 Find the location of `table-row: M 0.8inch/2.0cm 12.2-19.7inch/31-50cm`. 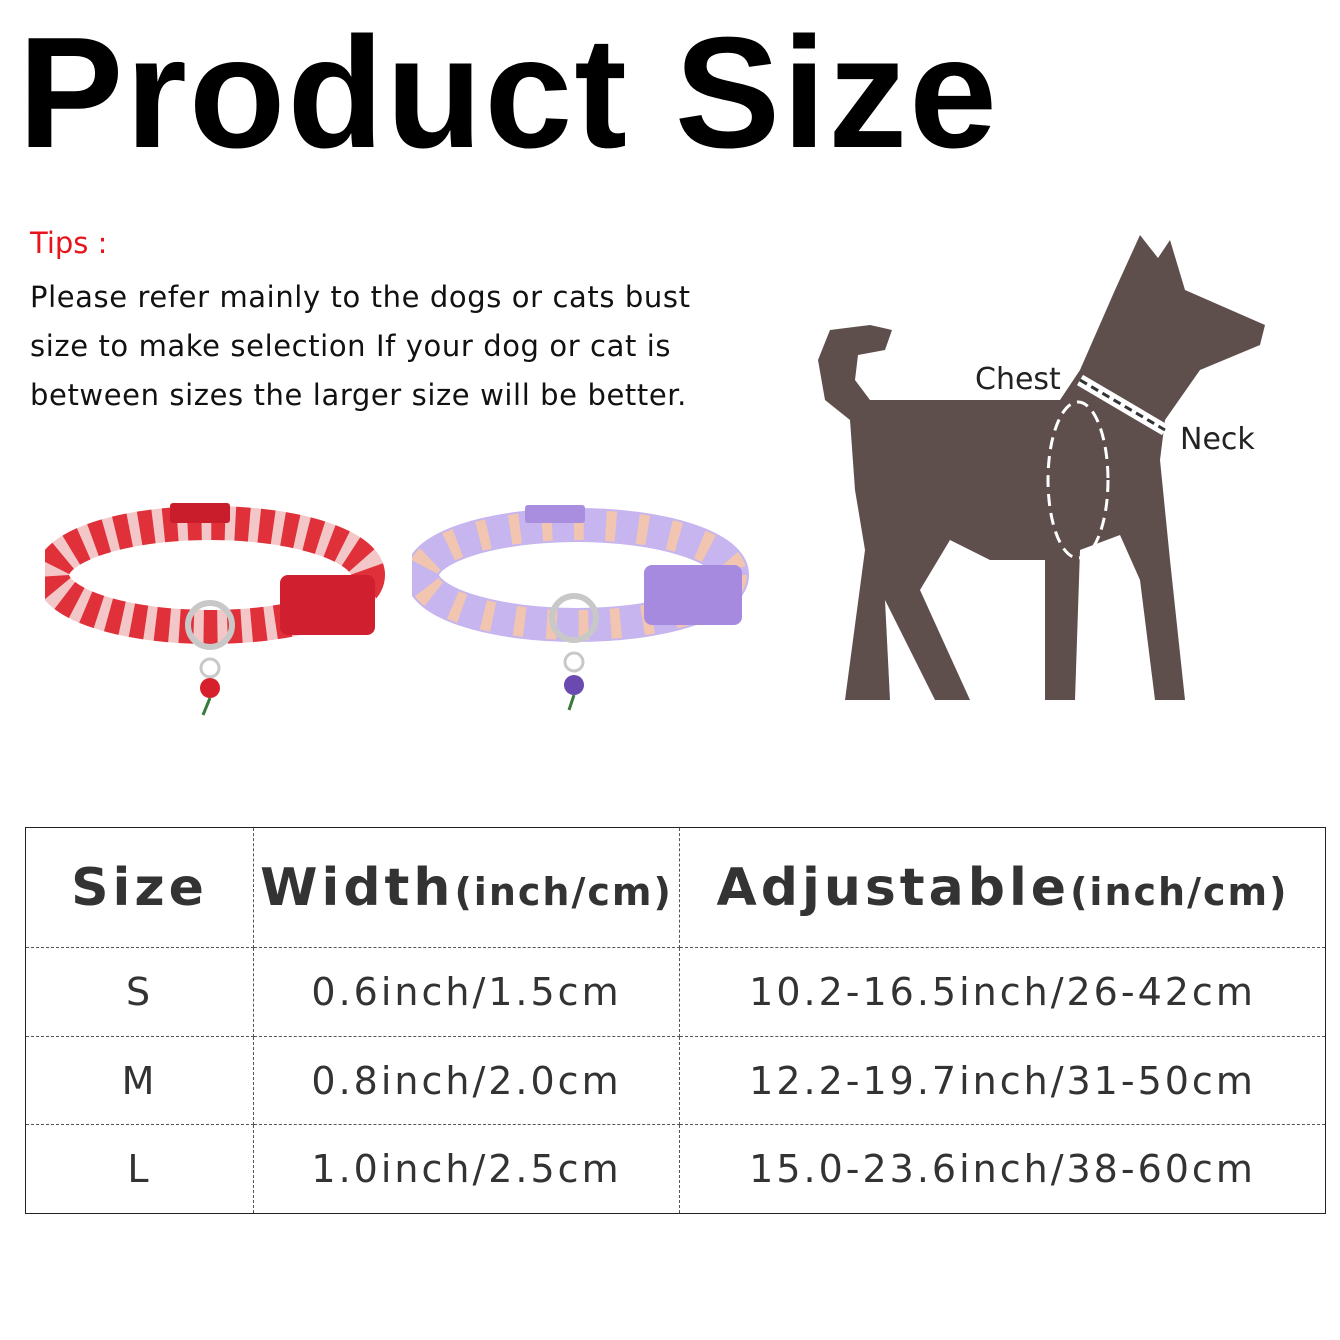

table-row: M 0.8inch/2.0cm 12.2-19.7inch/31-50cm is located at coordinates (675, 1080).